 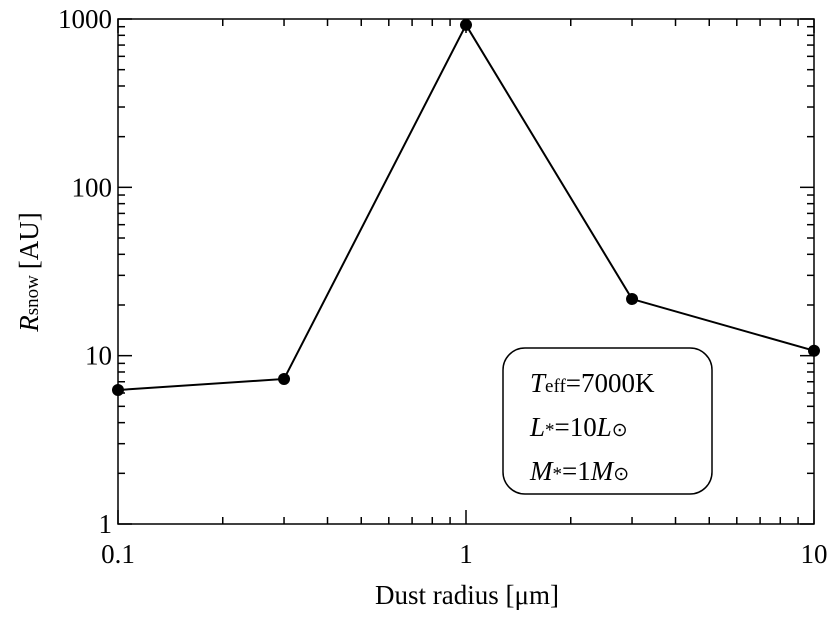 I want to click on annotation-box, so click(x=607, y=421).